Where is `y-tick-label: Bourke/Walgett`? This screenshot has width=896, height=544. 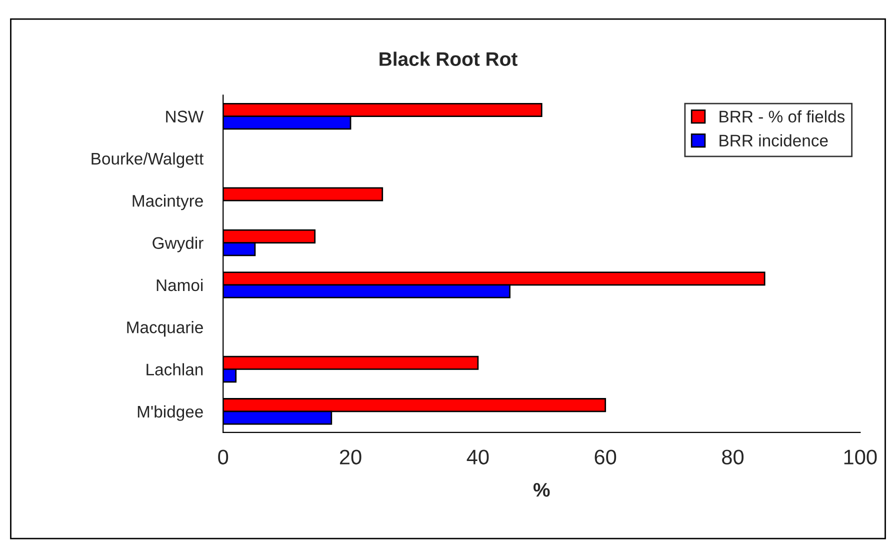 y-tick-label: Bourke/Walgett is located at coordinates (148, 160).